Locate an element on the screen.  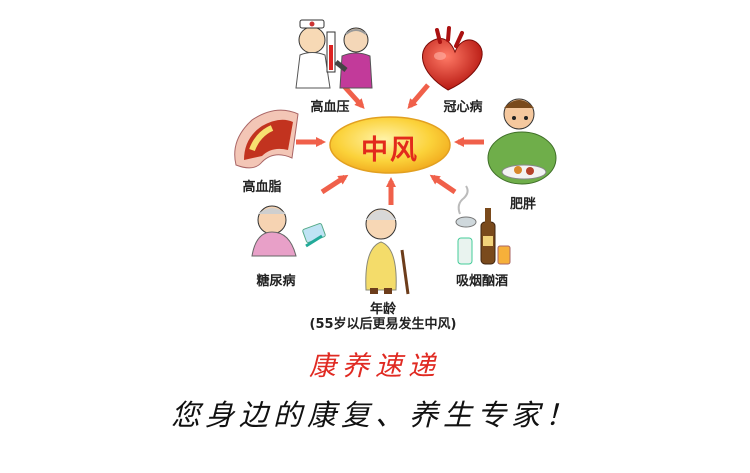
brand-slogan: 您身边的康复、养生专家！ is located at coordinates (375, 415).